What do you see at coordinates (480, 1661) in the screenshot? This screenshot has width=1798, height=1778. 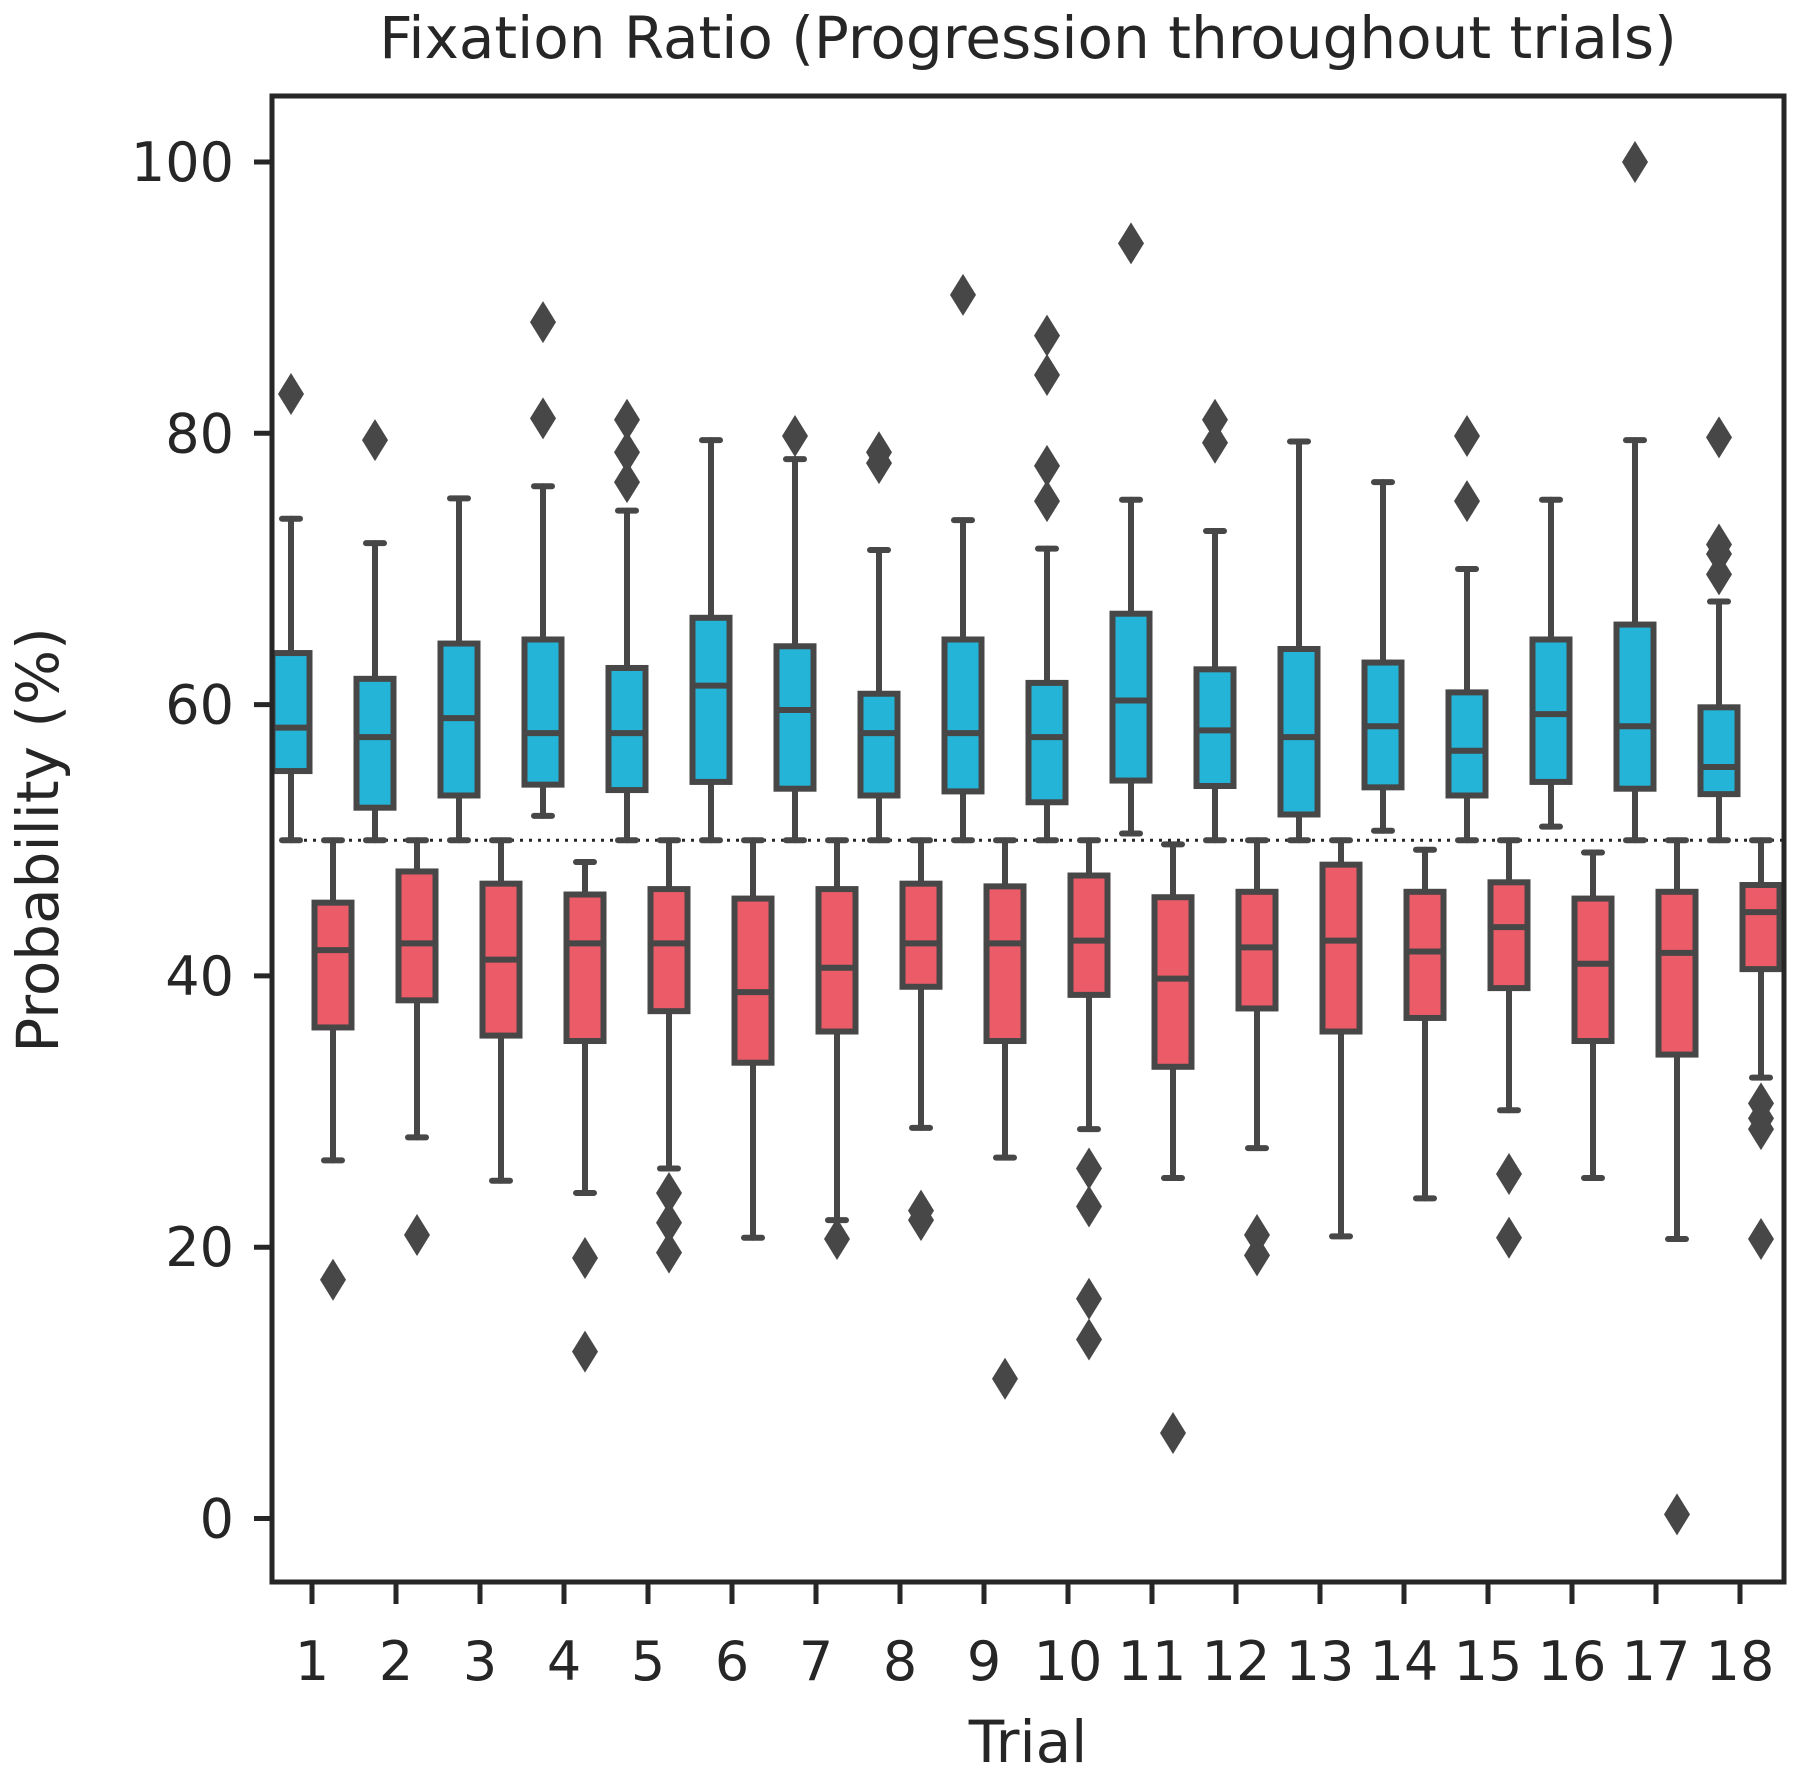 I see `x-tick-label: 3` at bounding box center [480, 1661].